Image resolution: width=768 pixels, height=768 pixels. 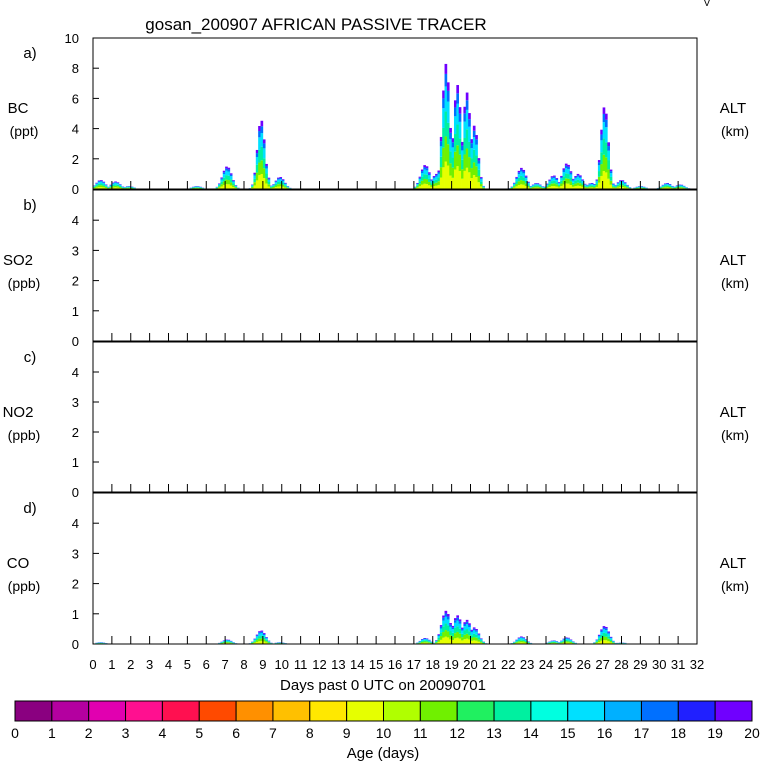 I want to click on colorbar-tick-label: 8, so click(x=310, y=733).